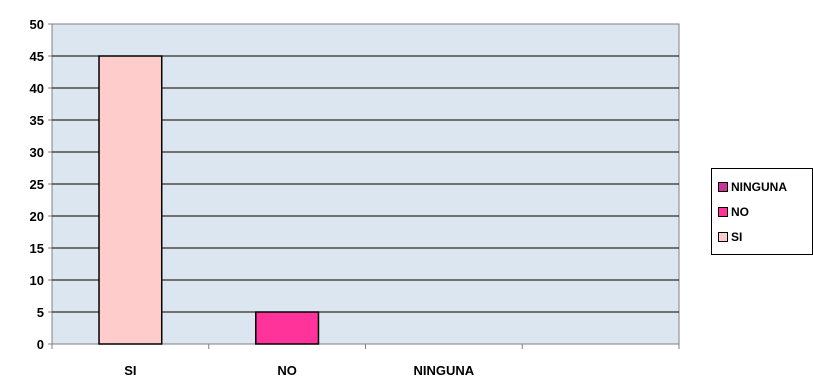  Describe the element at coordinates (37, 280) in the screenshot. I see `y-tick-label: 10` at that location.